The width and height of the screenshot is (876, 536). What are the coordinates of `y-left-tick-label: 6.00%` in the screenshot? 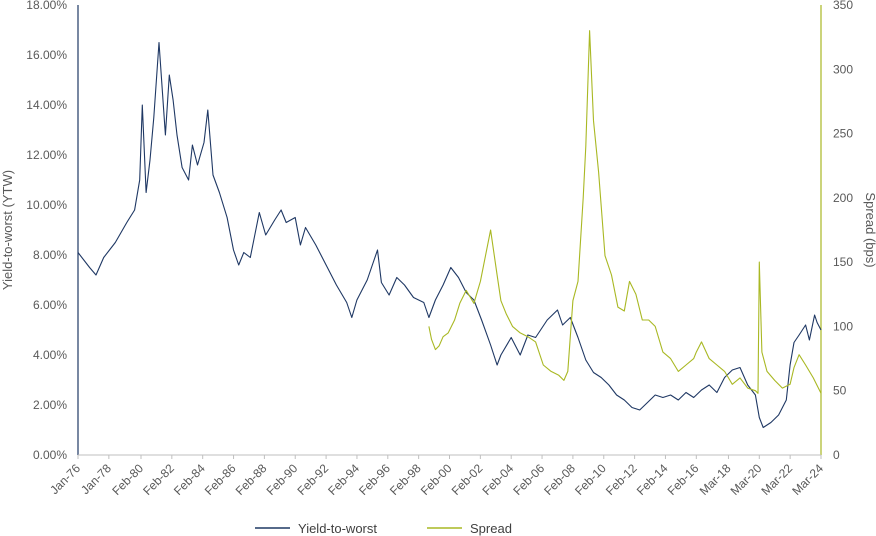 It's located at (50, 305).